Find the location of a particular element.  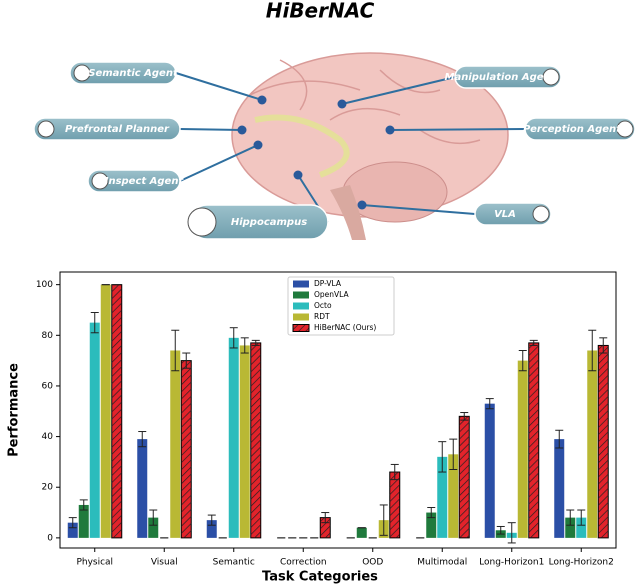

agent-node: Hippocampus is located at coordinates (258, 205).